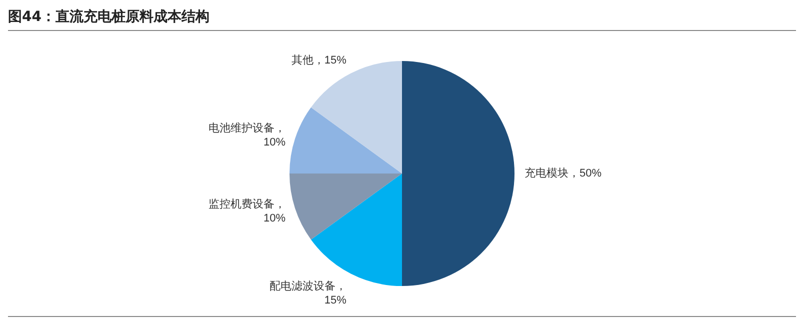 Image resolution: width=804 pixels, height=335 pixels. What do you see at coordinates (247, 135) in the screenshot?
I see `slice-label: 电池维护设备，10%` at bounding box center [247, 135].